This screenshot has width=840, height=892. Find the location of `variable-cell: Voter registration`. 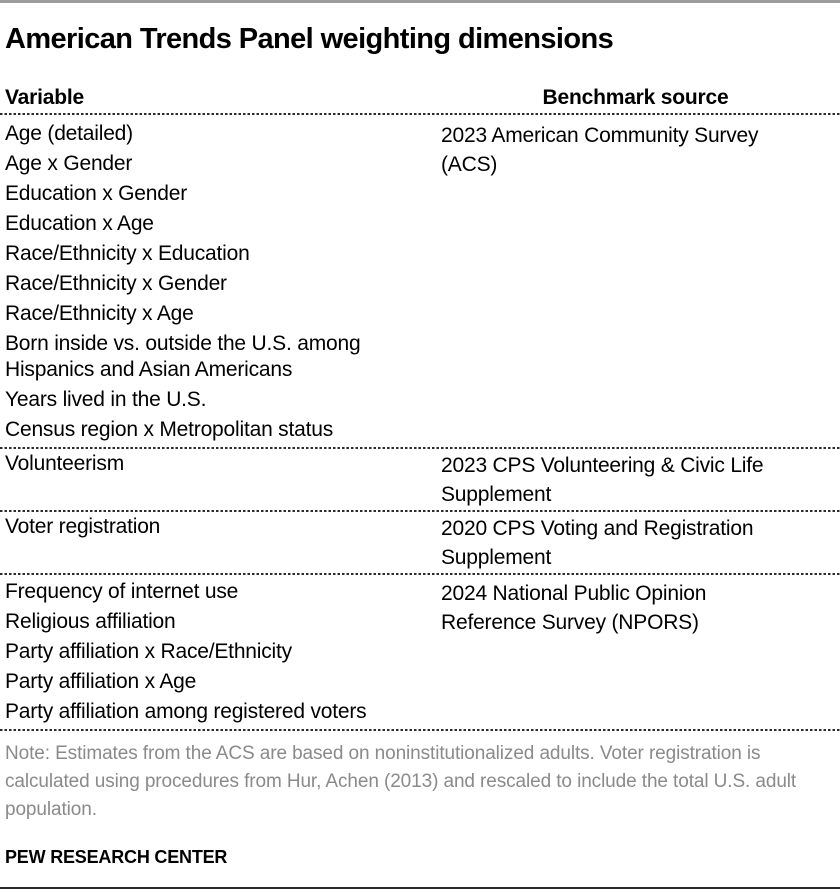

variable-cell: Voter registration is located at coordinates (83, 526).